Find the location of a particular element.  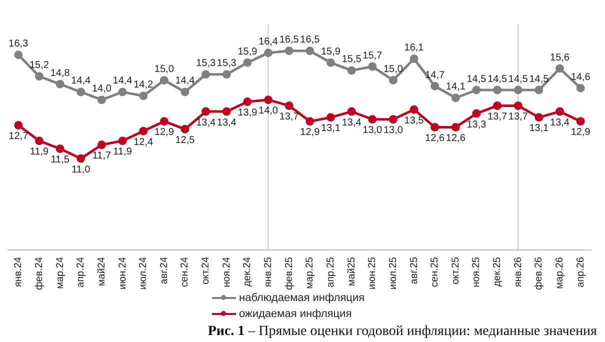

data-label: 15,7 is located at coordinates (372, 56).